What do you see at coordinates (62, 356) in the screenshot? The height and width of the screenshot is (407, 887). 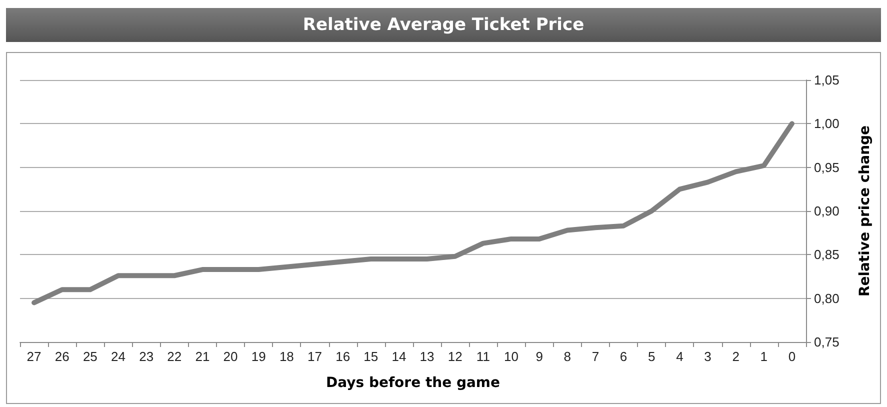 I see `x-tick-label: 26` at bounding box center [62, 356].